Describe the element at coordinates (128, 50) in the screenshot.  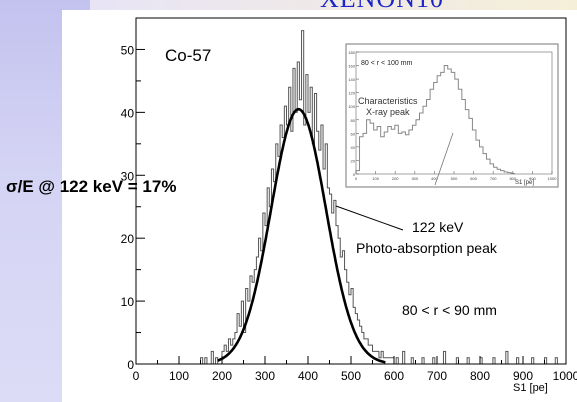
I see `y-tick-label: 50` at that location.